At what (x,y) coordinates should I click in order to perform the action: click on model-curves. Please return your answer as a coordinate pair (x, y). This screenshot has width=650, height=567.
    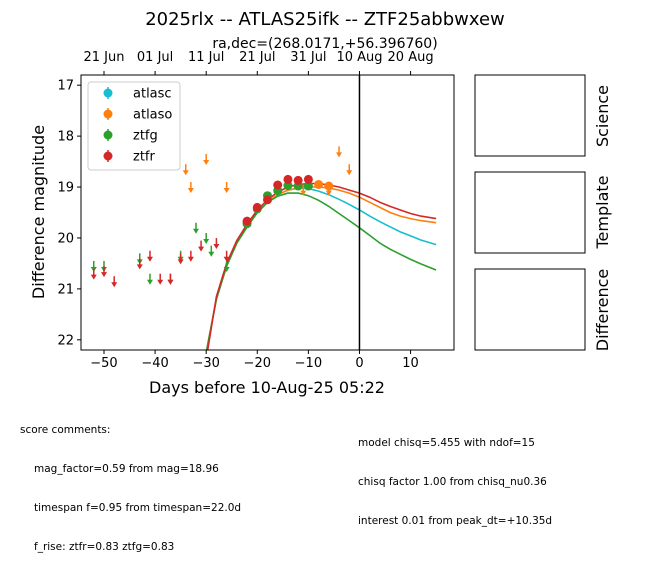
    Looking at the image, I should click on (321, 266).